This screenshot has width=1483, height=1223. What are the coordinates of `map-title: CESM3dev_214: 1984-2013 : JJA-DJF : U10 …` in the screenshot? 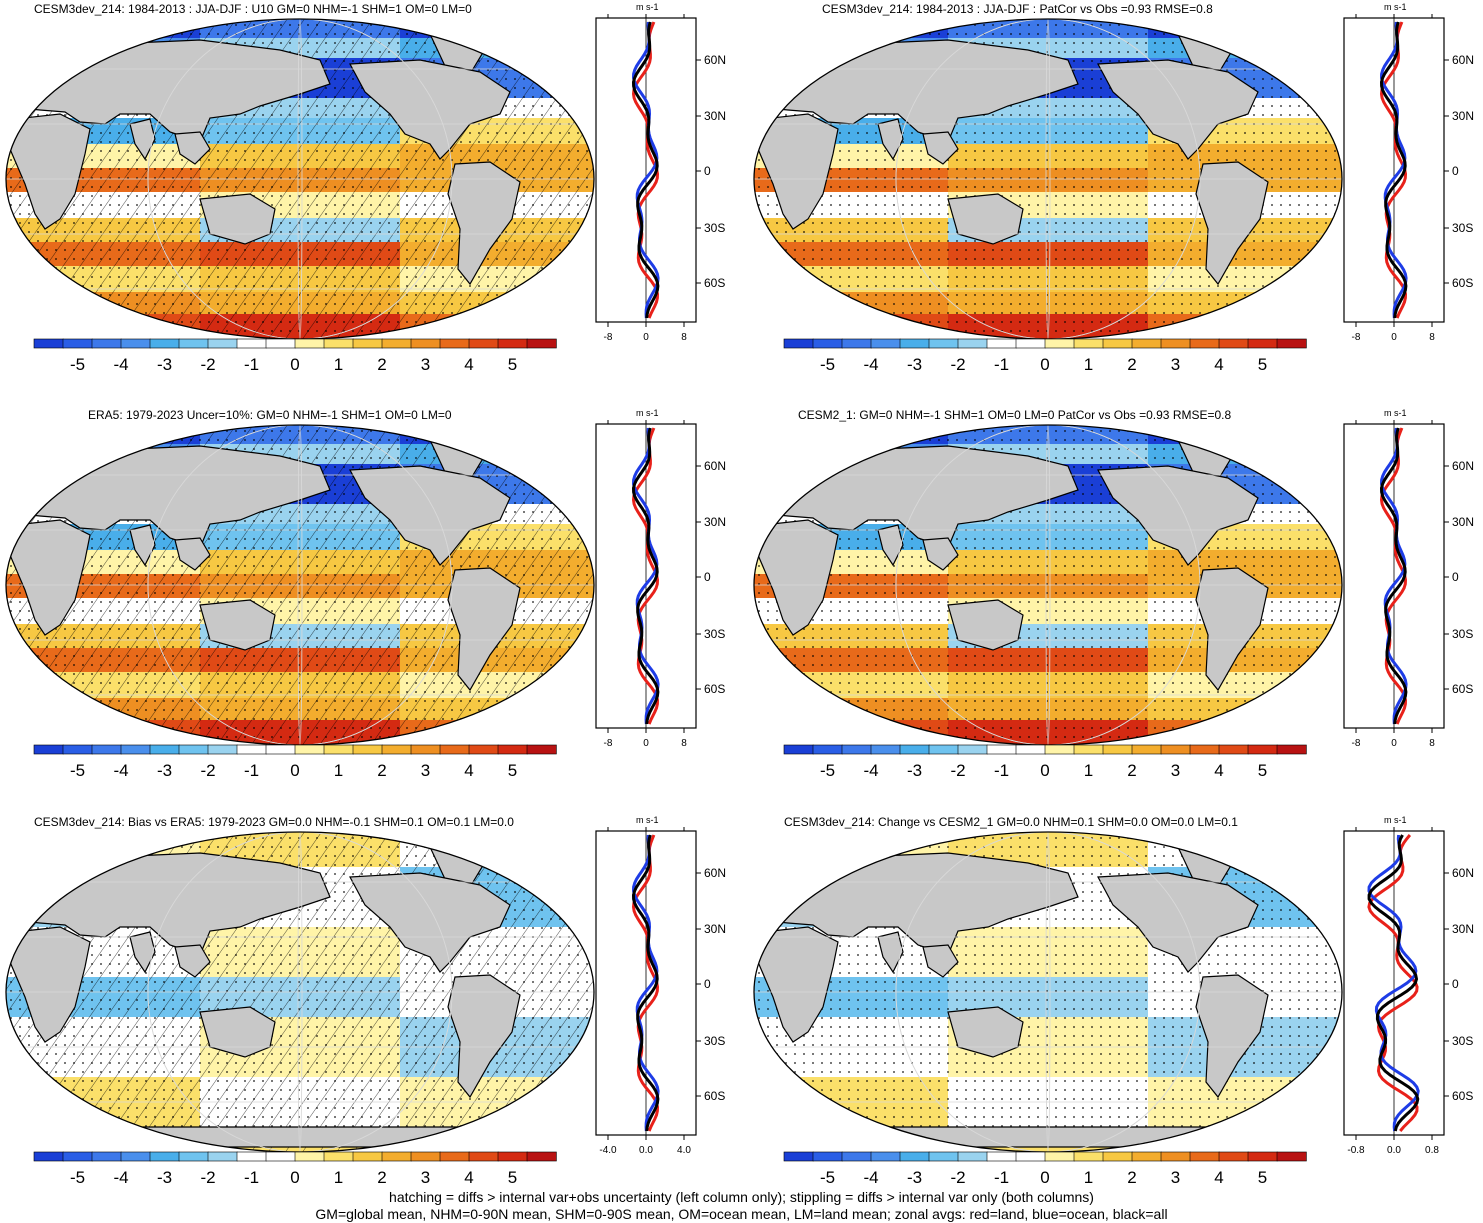 It's located at (253, 9).